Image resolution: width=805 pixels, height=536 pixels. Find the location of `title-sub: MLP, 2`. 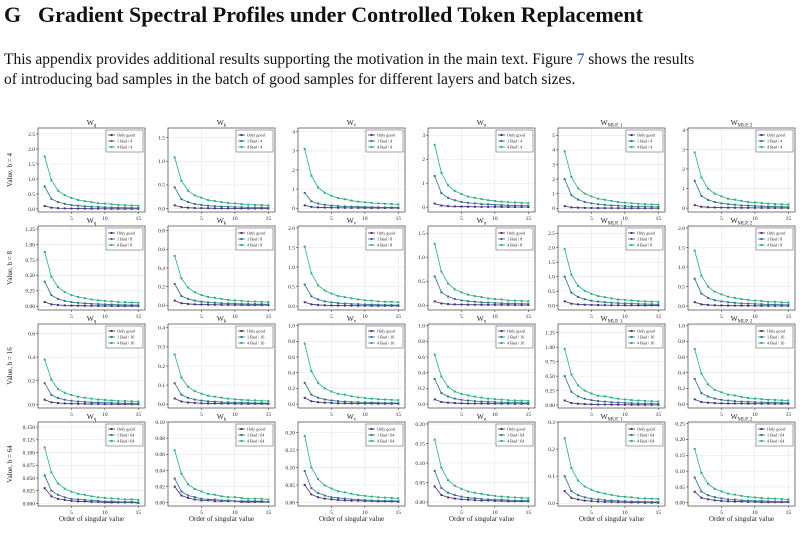

title-sub: MLP, 2 is located at coordinates (745, 126).